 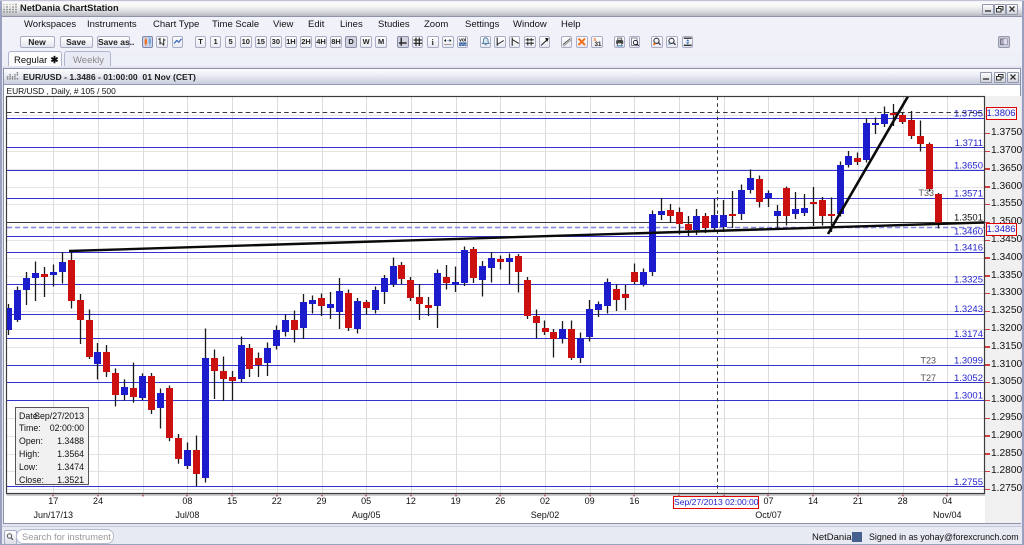 What do you see at coordinates (968, 114) in the screenshot?
I see `svg-text: 1.3795` at bounding box center [968, 114].